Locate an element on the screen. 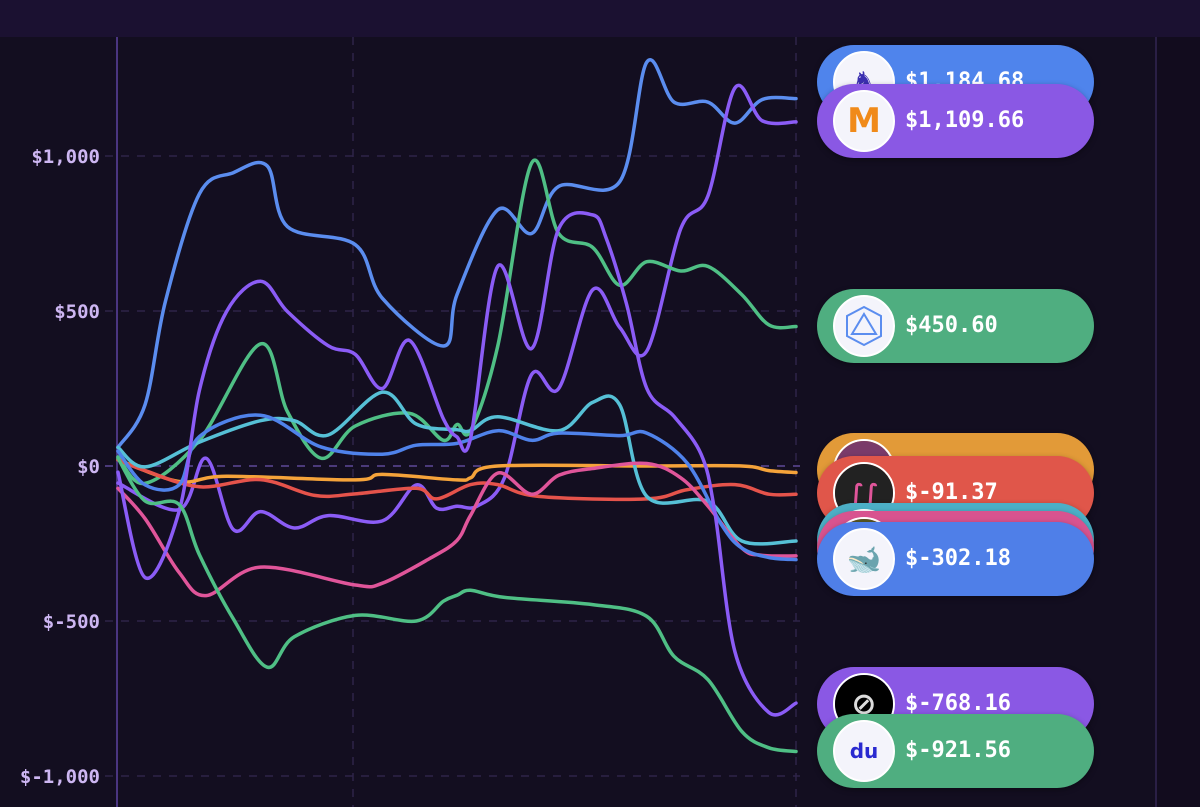  pixel-m-logo-icon: M is located at coordinates (864, 121).